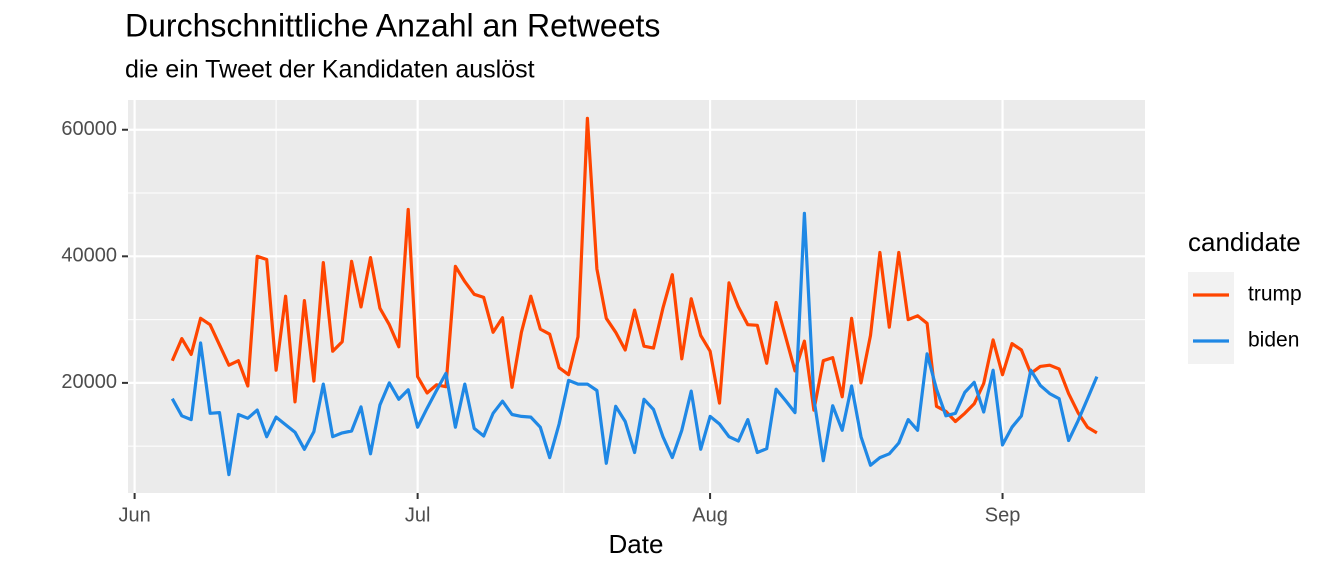 The width and height of the screenshot is (1344, 576). What do you see at coordinates (89, 256) in the screenshot?
I see `y-tick-label: 40000` at bounding box center [89, 256].